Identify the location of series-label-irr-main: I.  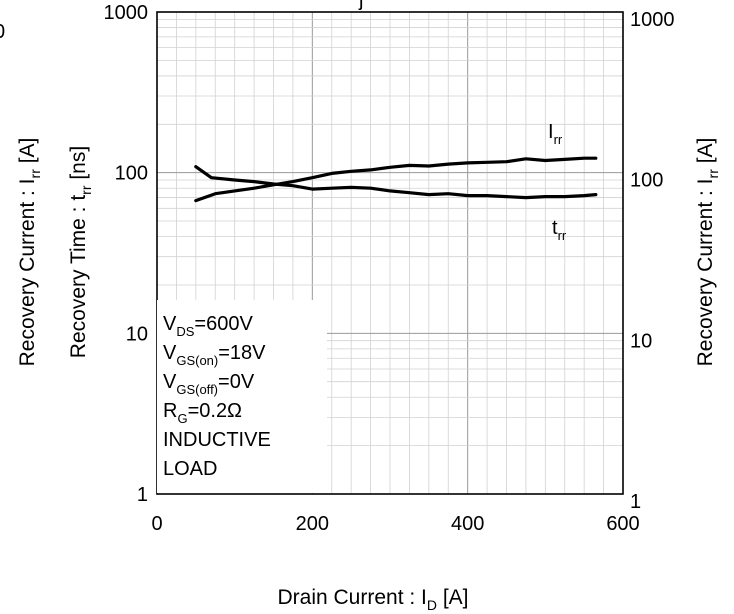
(551, 132).